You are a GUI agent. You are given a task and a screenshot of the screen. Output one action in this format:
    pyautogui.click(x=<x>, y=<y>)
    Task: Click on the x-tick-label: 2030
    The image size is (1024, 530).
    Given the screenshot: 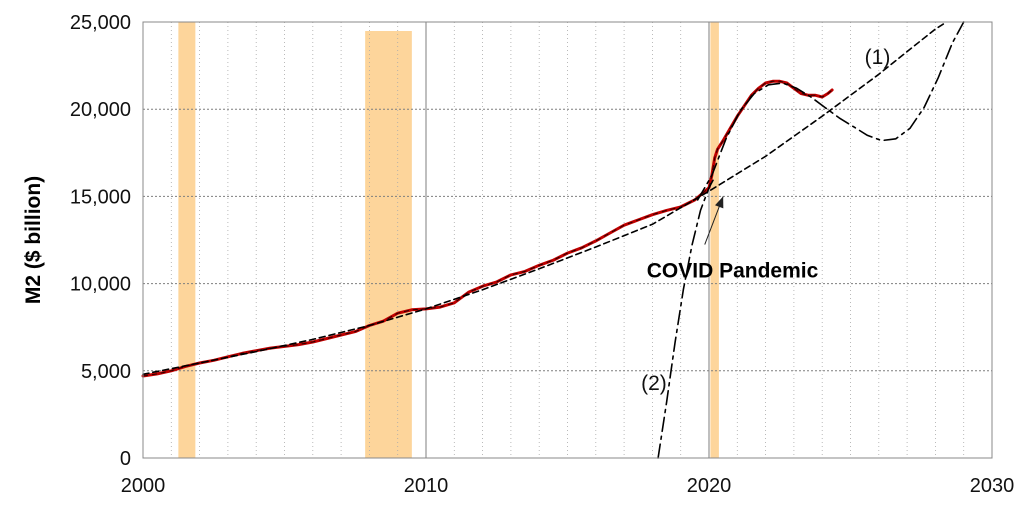 What is the action you would take?
    pyautogui.click(x=992, y=486)
    